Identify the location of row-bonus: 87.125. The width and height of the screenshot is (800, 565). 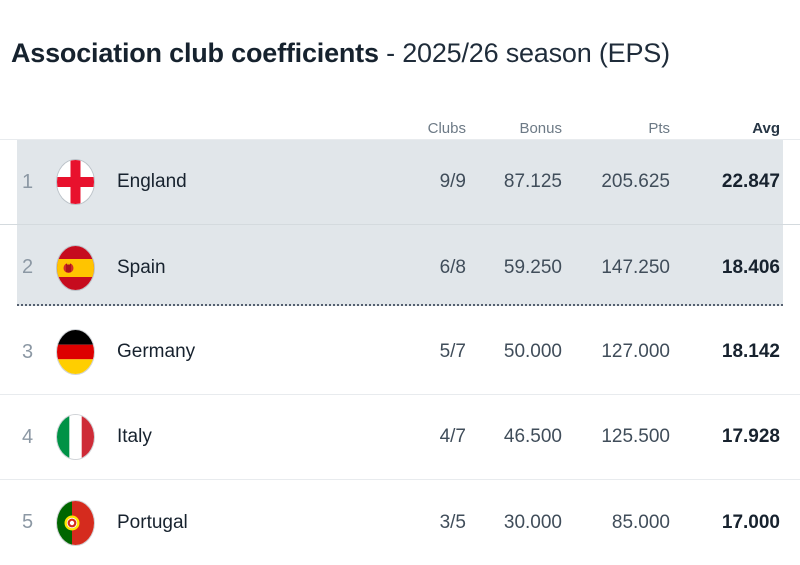
(532, 181).